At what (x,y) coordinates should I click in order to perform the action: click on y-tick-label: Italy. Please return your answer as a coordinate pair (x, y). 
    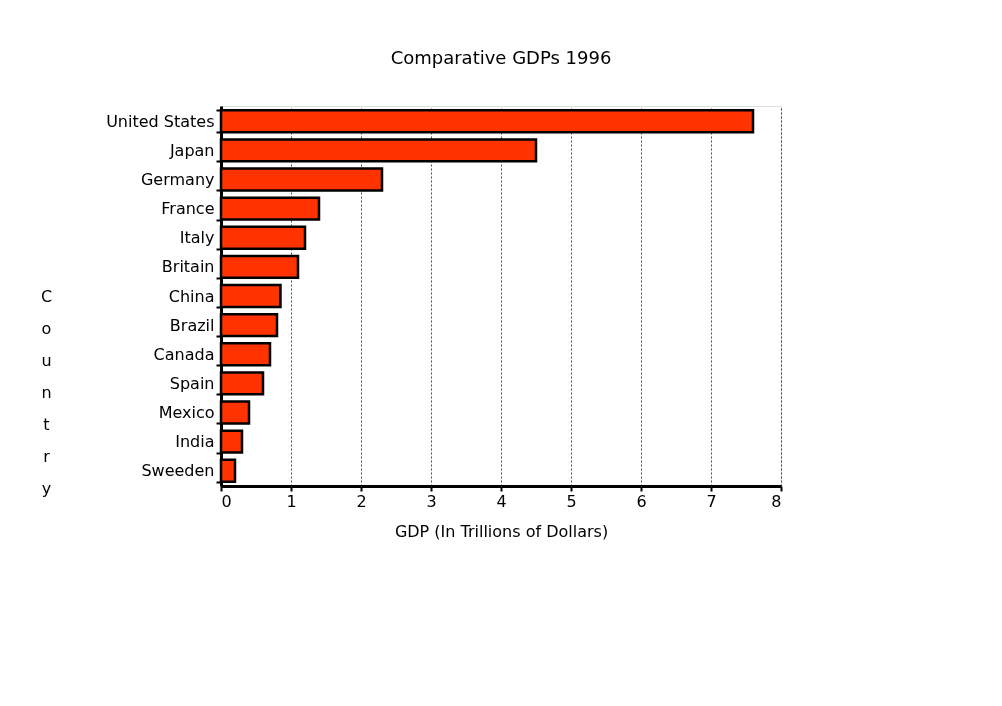
    Looking at the image, I should click on (197, 238).